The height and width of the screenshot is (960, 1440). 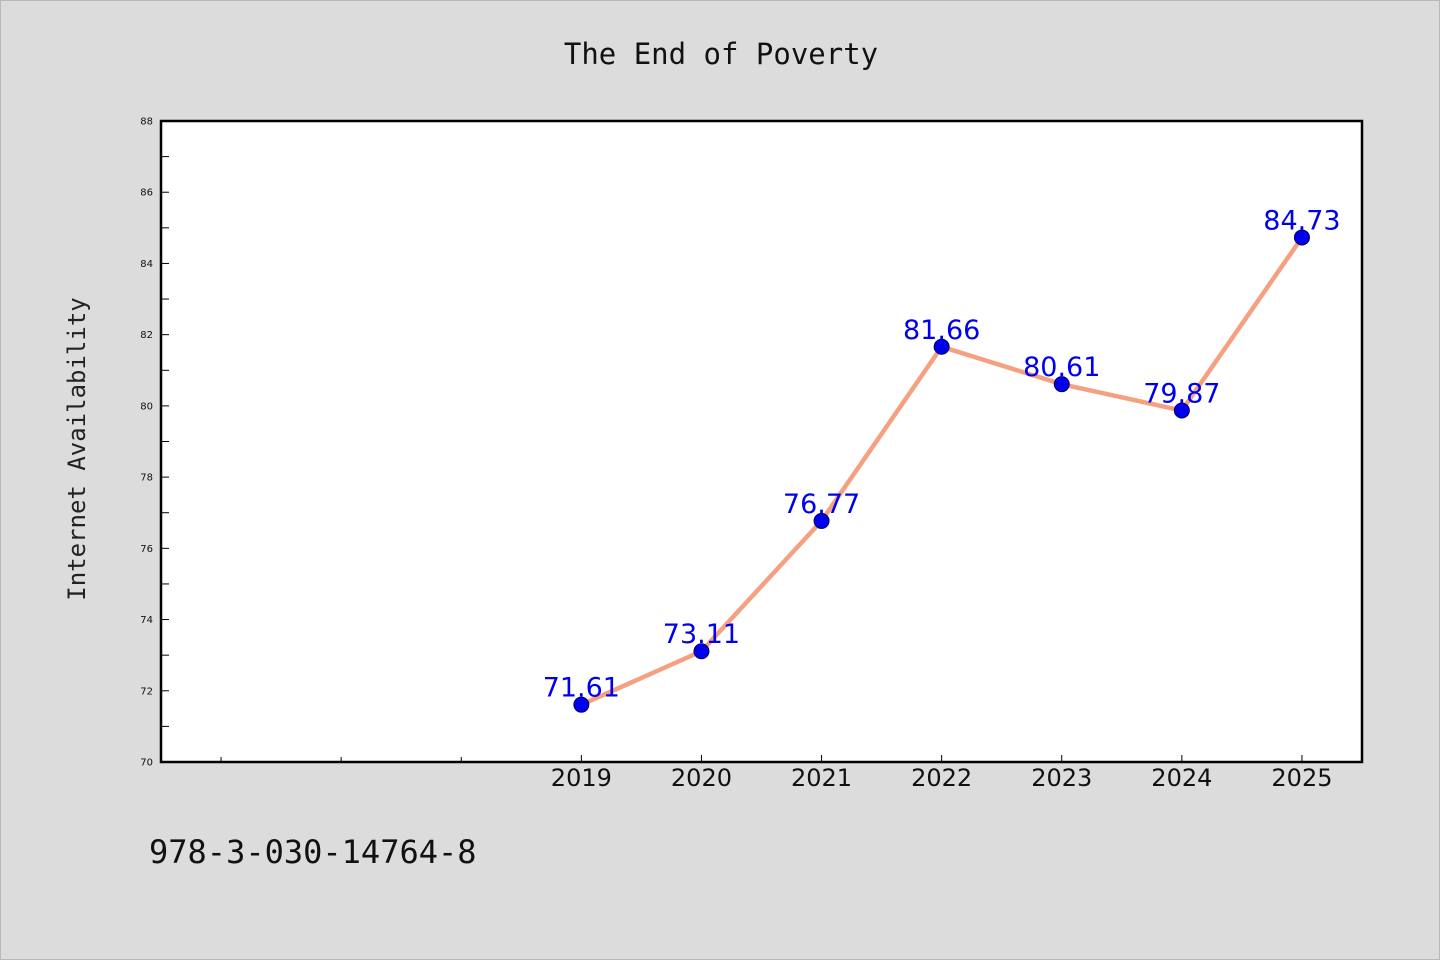 What do you see at coordinates (146, 122) in the screenshot?
I see `y-tick-label: 88` at bounding box center [146, 122].